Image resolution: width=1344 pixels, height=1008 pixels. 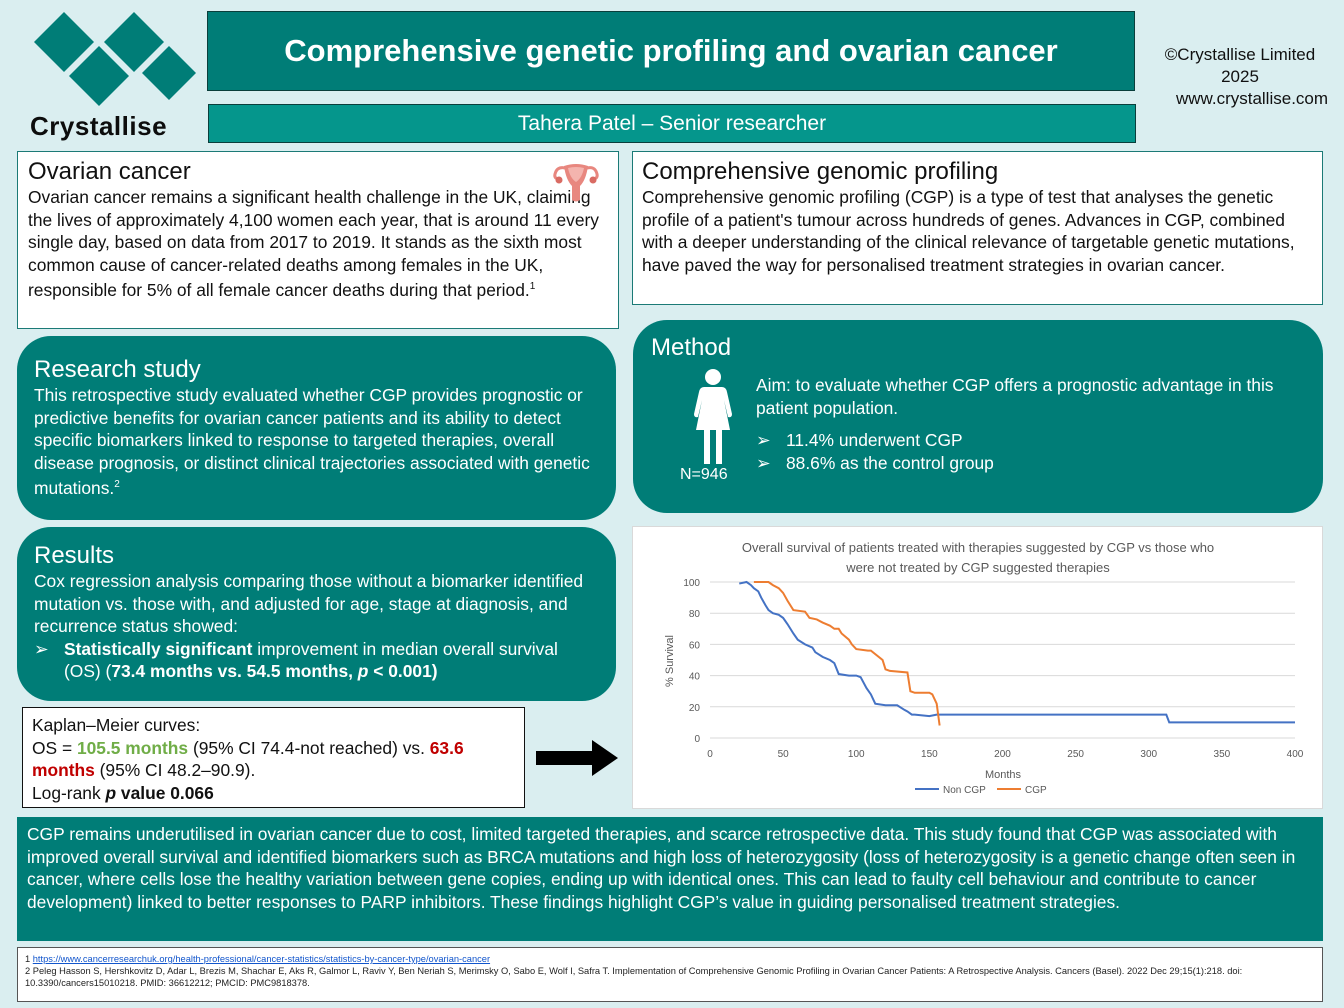 I want to click on chart-x-ticks: 0 50 100 150 200 250 300 350 400, so click(x=1005, y=754).